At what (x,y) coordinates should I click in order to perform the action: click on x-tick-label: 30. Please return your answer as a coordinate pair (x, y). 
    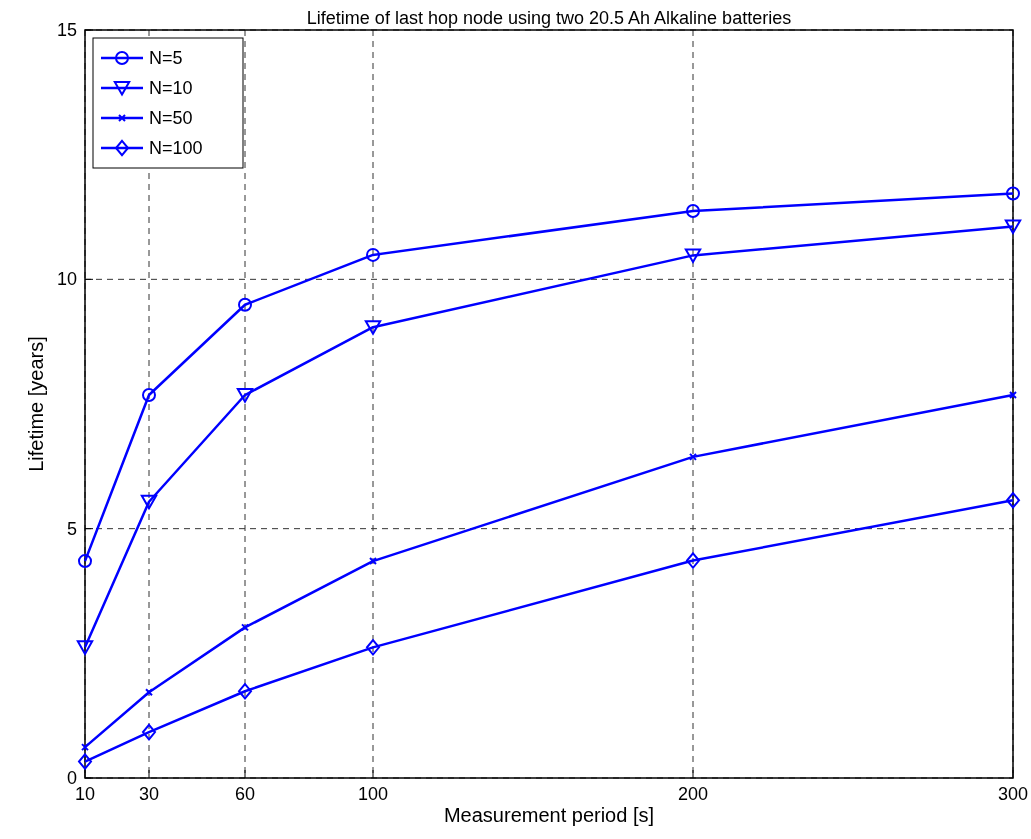
    Looking at the image, I should click on (149, 794).